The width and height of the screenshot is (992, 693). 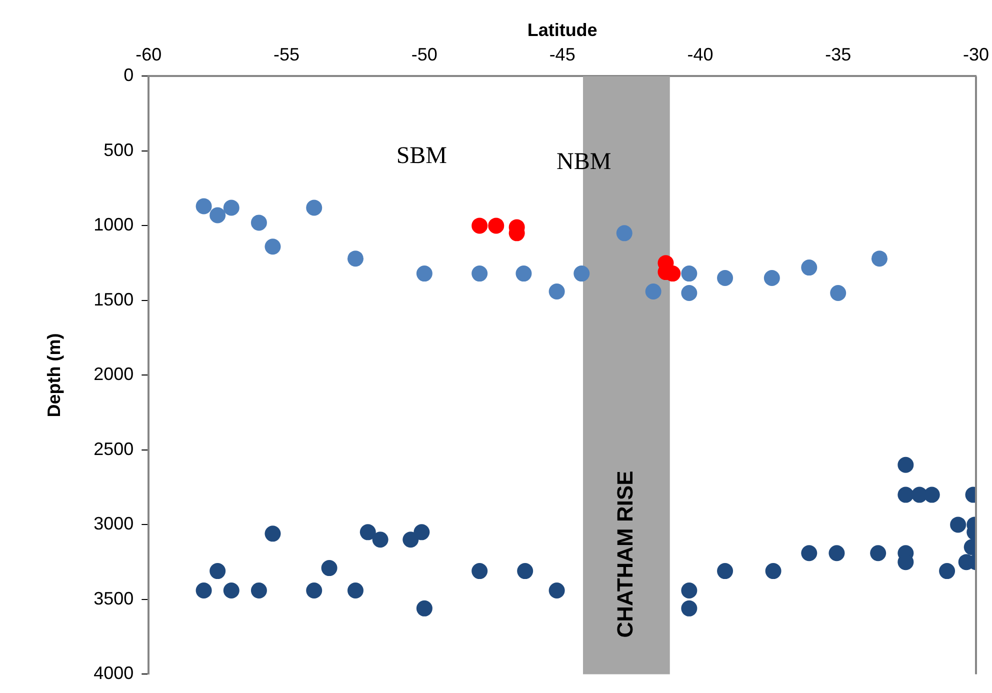 I want to click on band-label: CHATHAM RISE, so click(x=625, y=554).